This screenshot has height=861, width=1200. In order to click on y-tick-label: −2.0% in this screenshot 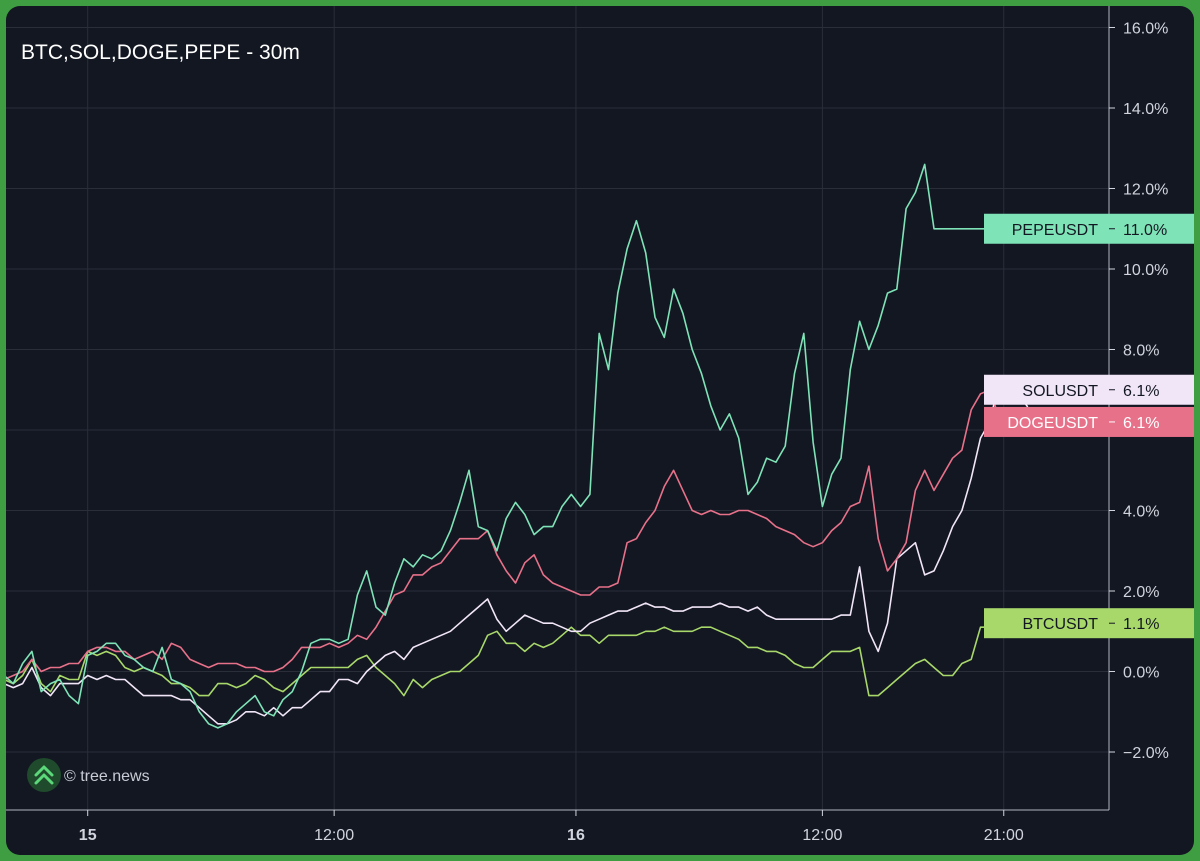, I will do `click(1146, 753)`.